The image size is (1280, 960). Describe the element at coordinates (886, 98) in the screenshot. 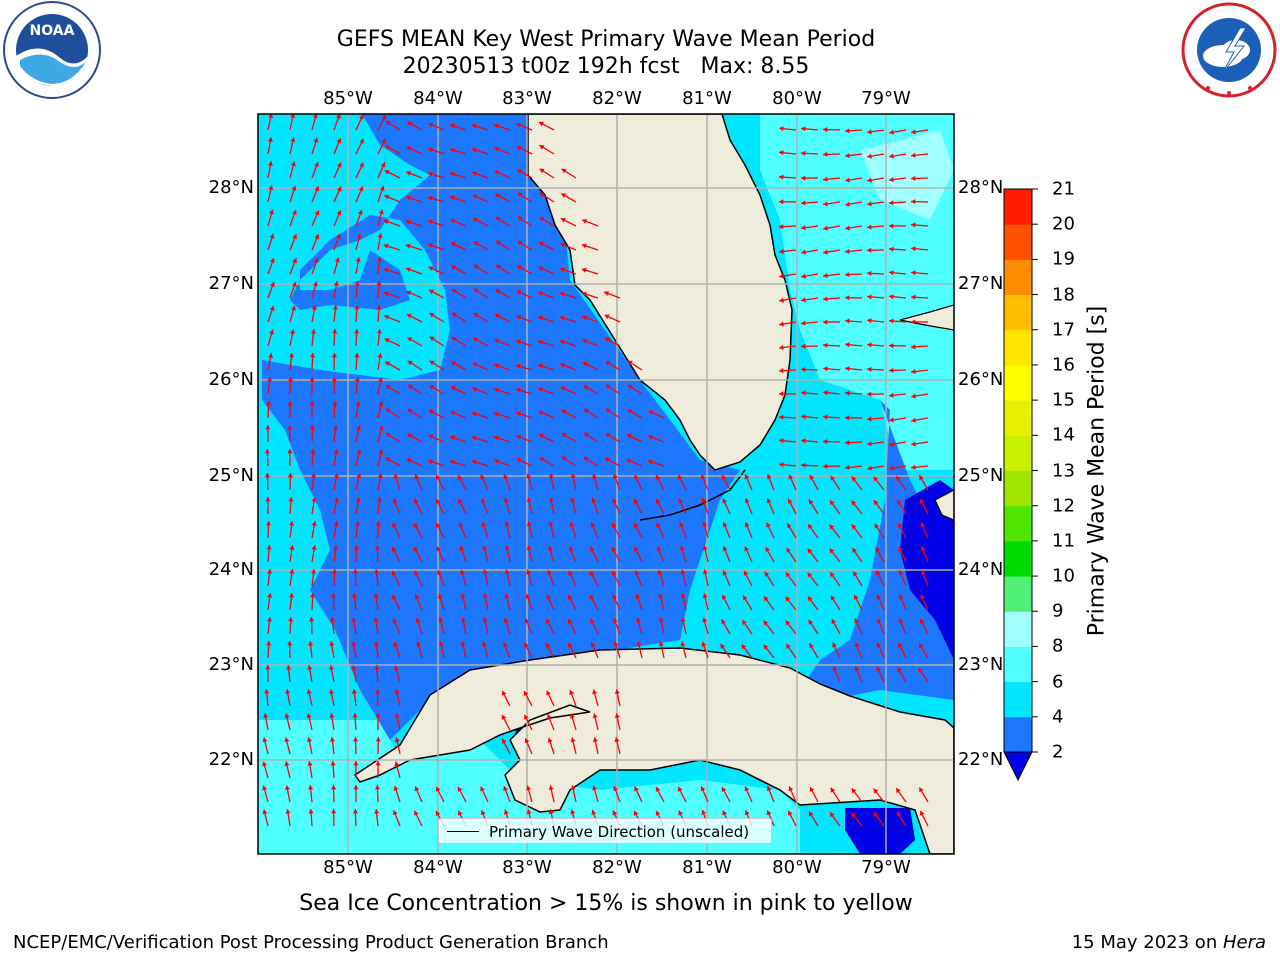

I see `lon-label-top: 79°W` at that location.